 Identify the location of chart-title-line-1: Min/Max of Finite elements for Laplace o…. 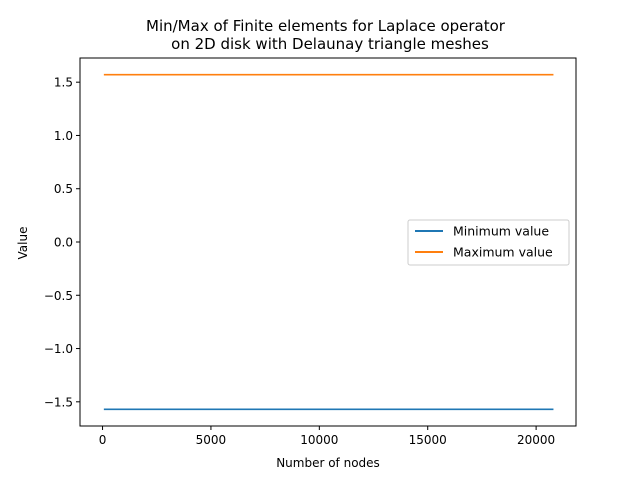
(326, 26).